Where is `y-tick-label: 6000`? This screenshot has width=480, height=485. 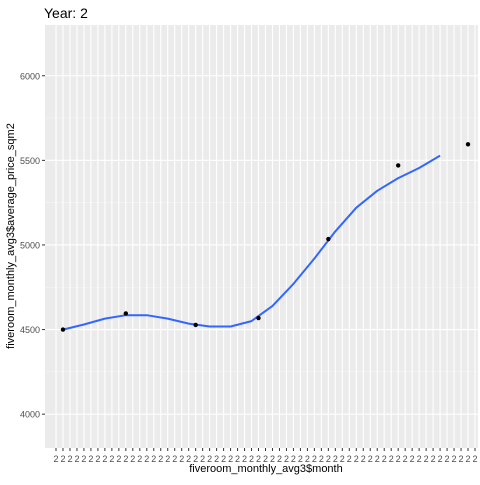 y-tick-label: 6000 is located at coordinates (30, 76).